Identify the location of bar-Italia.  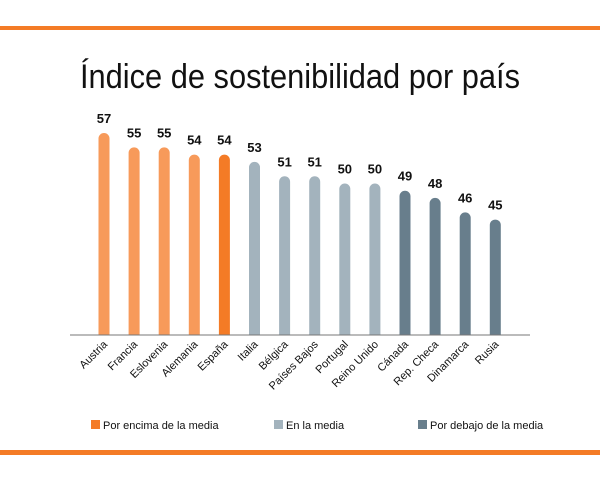
(254, 248).